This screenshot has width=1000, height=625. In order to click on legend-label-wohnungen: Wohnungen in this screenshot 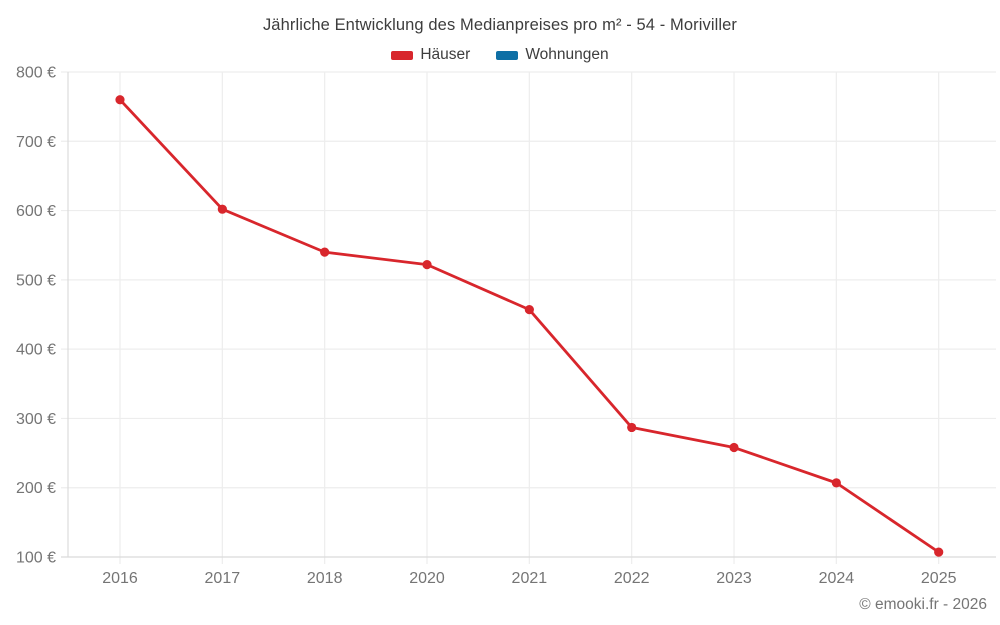, I will do `click(567, 54)`.